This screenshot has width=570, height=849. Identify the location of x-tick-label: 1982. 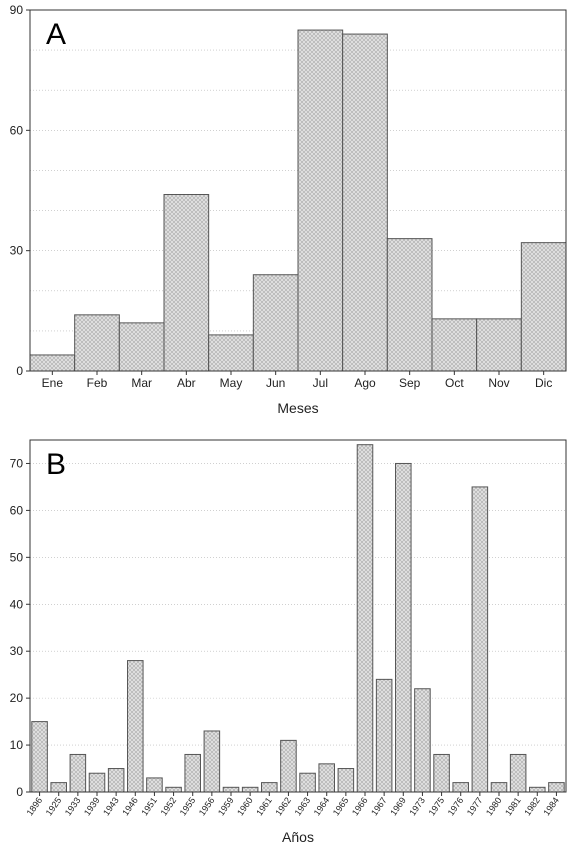
(532, 806).